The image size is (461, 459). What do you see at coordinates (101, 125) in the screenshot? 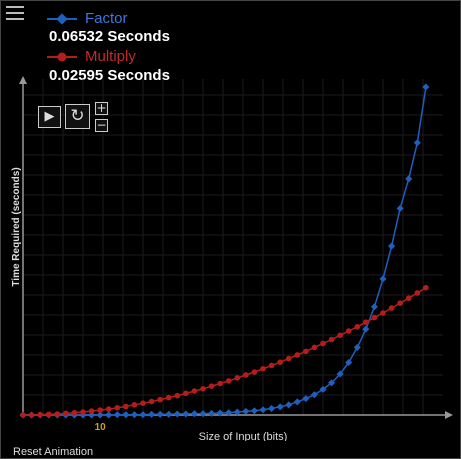
I see `zoom-out-button: −` at bounding box center [101, 125].